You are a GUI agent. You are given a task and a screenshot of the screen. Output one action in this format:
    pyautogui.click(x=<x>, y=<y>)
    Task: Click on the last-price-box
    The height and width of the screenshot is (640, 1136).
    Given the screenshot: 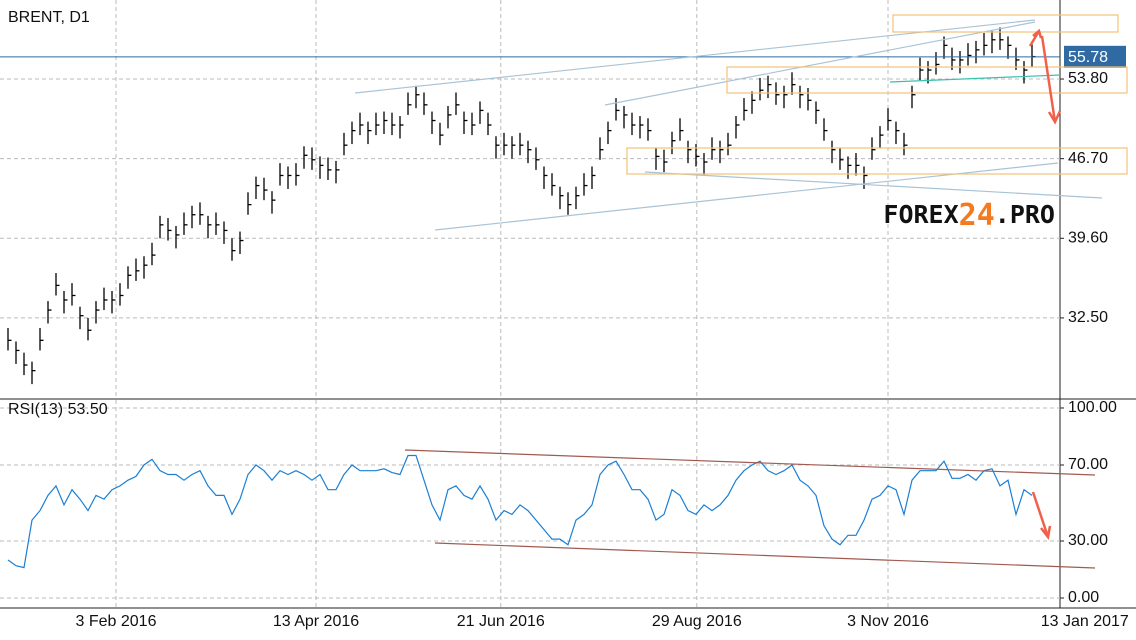 What is the action you would take?
    pyautogui.click(x=1095, y=56)
    